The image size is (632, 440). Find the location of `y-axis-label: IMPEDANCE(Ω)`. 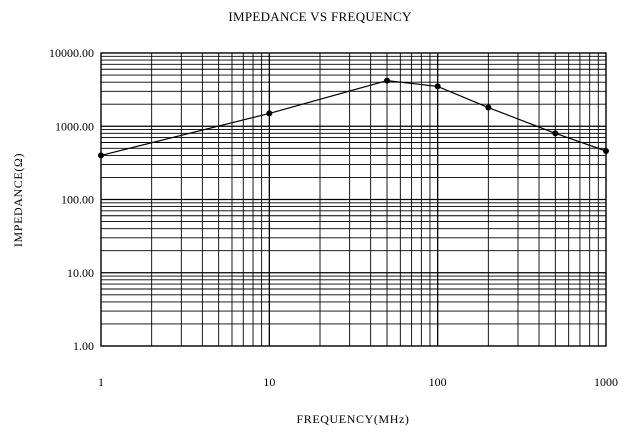

y-axis-label: IMPEDANCE(Ω) is located at coordinates (18, 200).